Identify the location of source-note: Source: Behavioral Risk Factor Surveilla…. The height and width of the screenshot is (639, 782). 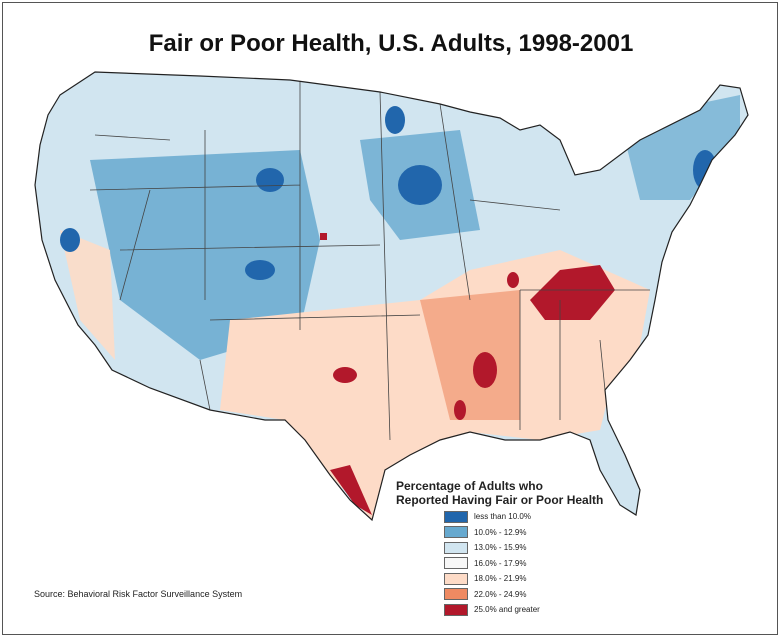
(138, 594).